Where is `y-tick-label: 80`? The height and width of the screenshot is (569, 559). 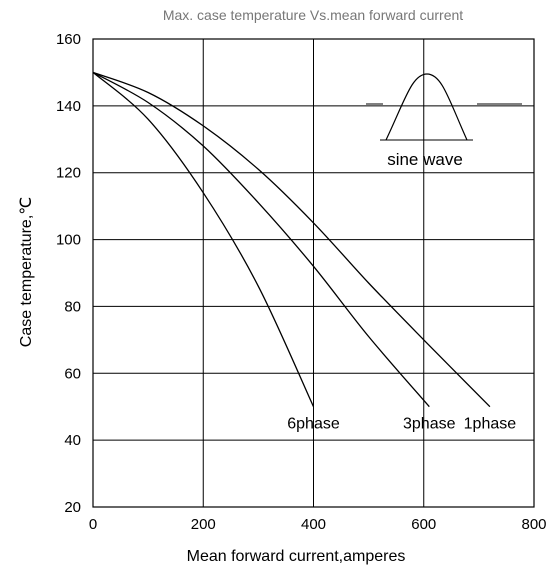
y-tick-label: 80 is located at coordinates (72, 306).